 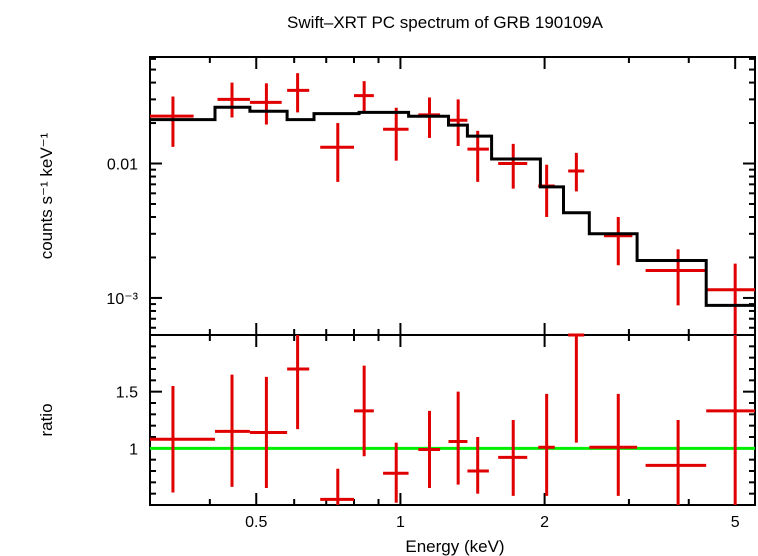 What do you see at coordinates (544, 522) in the screenshot?
I see `x-tick-label: 2` at bounding box center [544, 522].